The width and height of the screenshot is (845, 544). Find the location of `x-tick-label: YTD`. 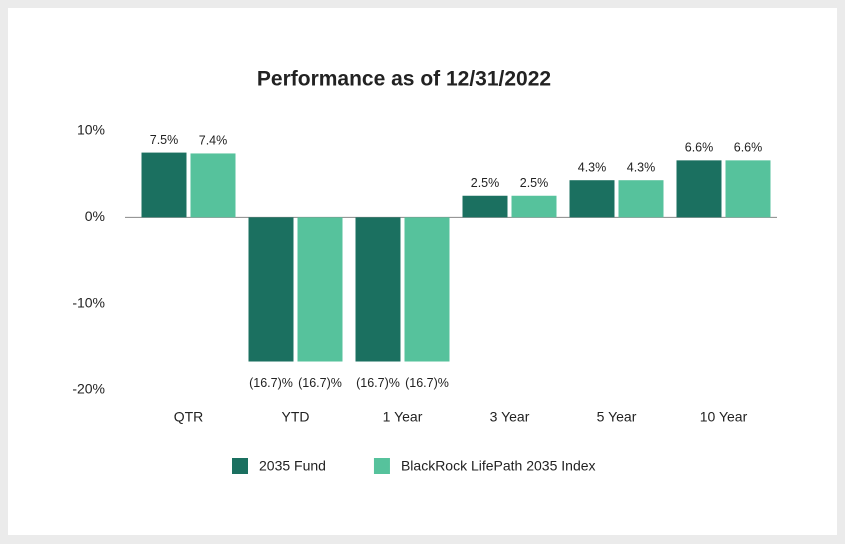

x-tick-label: YTD is located at coordinates (296, 417).